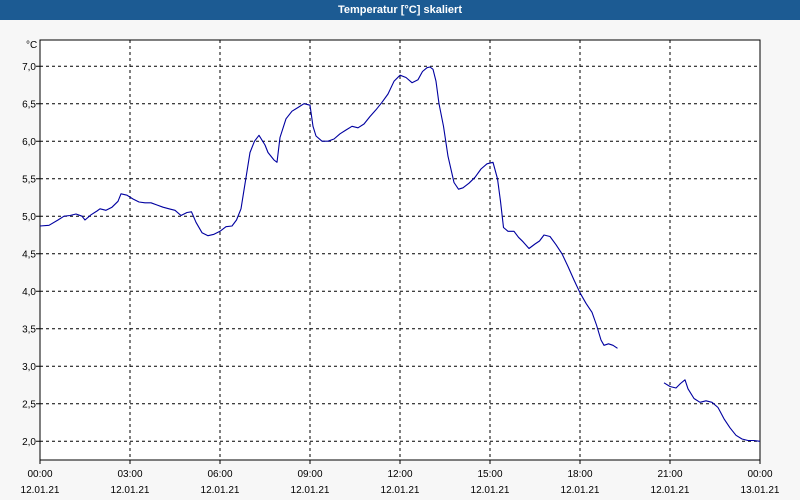  What do you see at coordinates (579, 474) in the screenshot?
I see `x-tick-time-label: 18:00` at bounding box center [579, 474].